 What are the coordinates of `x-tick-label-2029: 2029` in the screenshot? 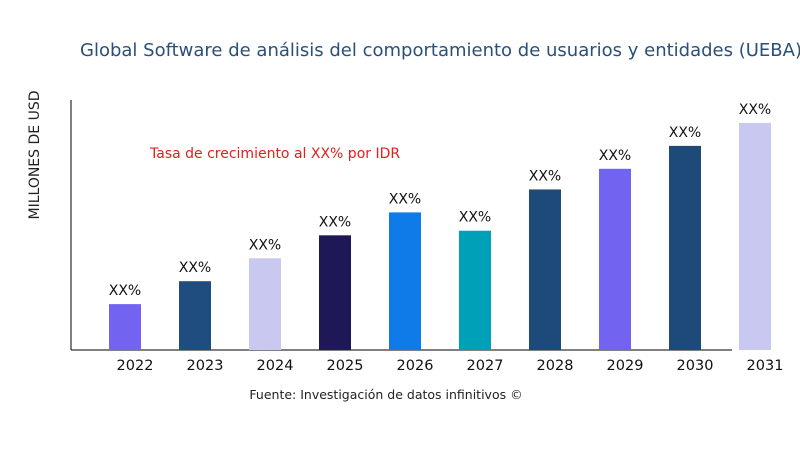 It's located at (625, 366).